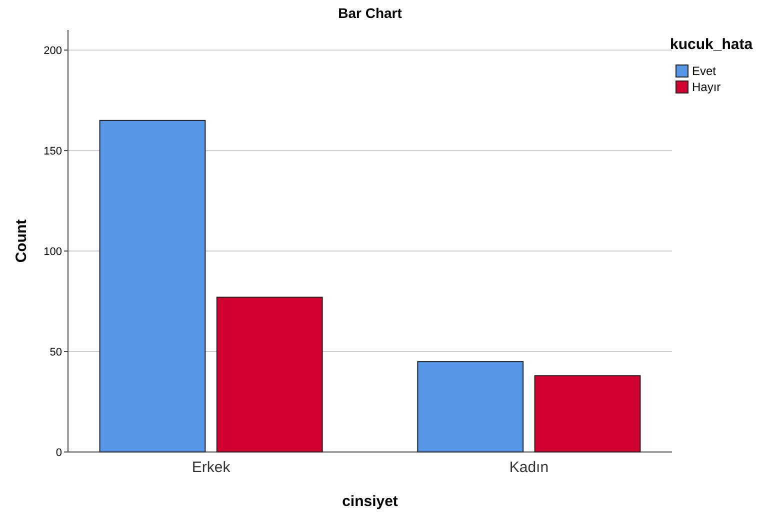 Image resolution: width=776 pixels, height=516 pixels. Describe the element at coordinates (56, 352) in the screenshot. I see `y-tick-label: 50` at that location.